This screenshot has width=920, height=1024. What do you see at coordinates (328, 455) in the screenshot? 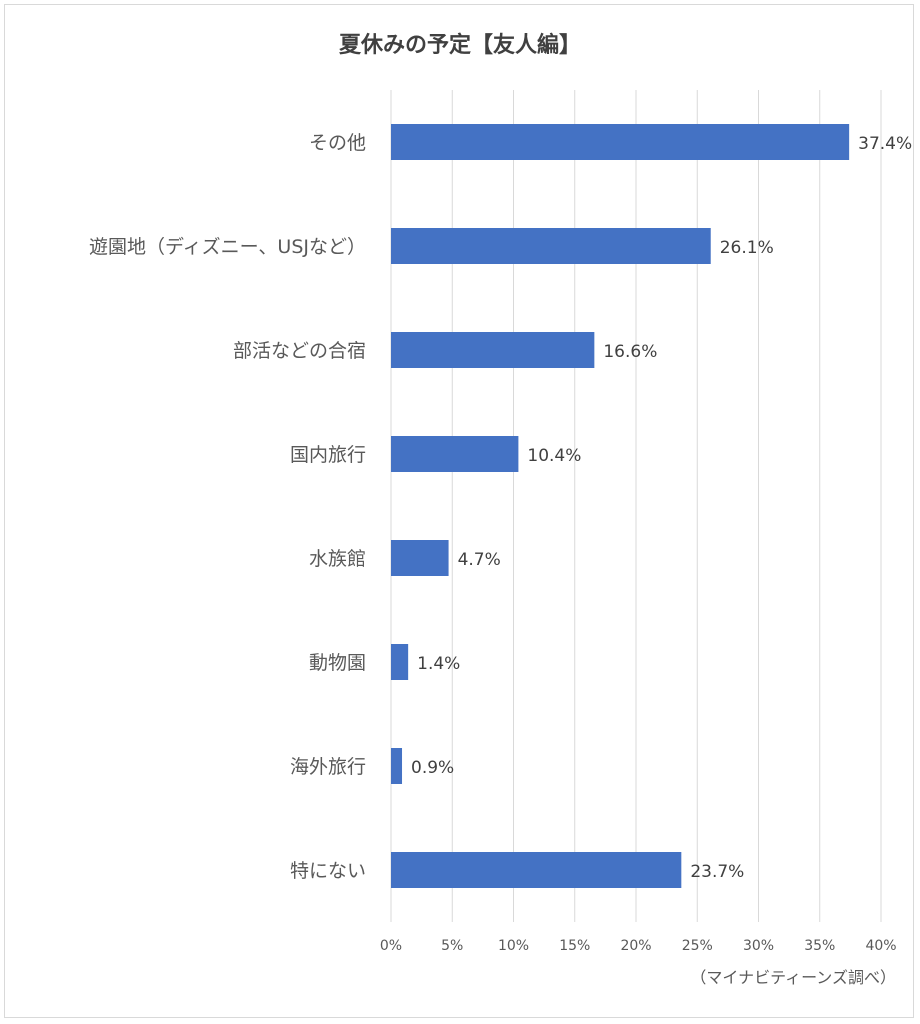
I see `category-label: 国内旅行` at bounding box center [328, 455].